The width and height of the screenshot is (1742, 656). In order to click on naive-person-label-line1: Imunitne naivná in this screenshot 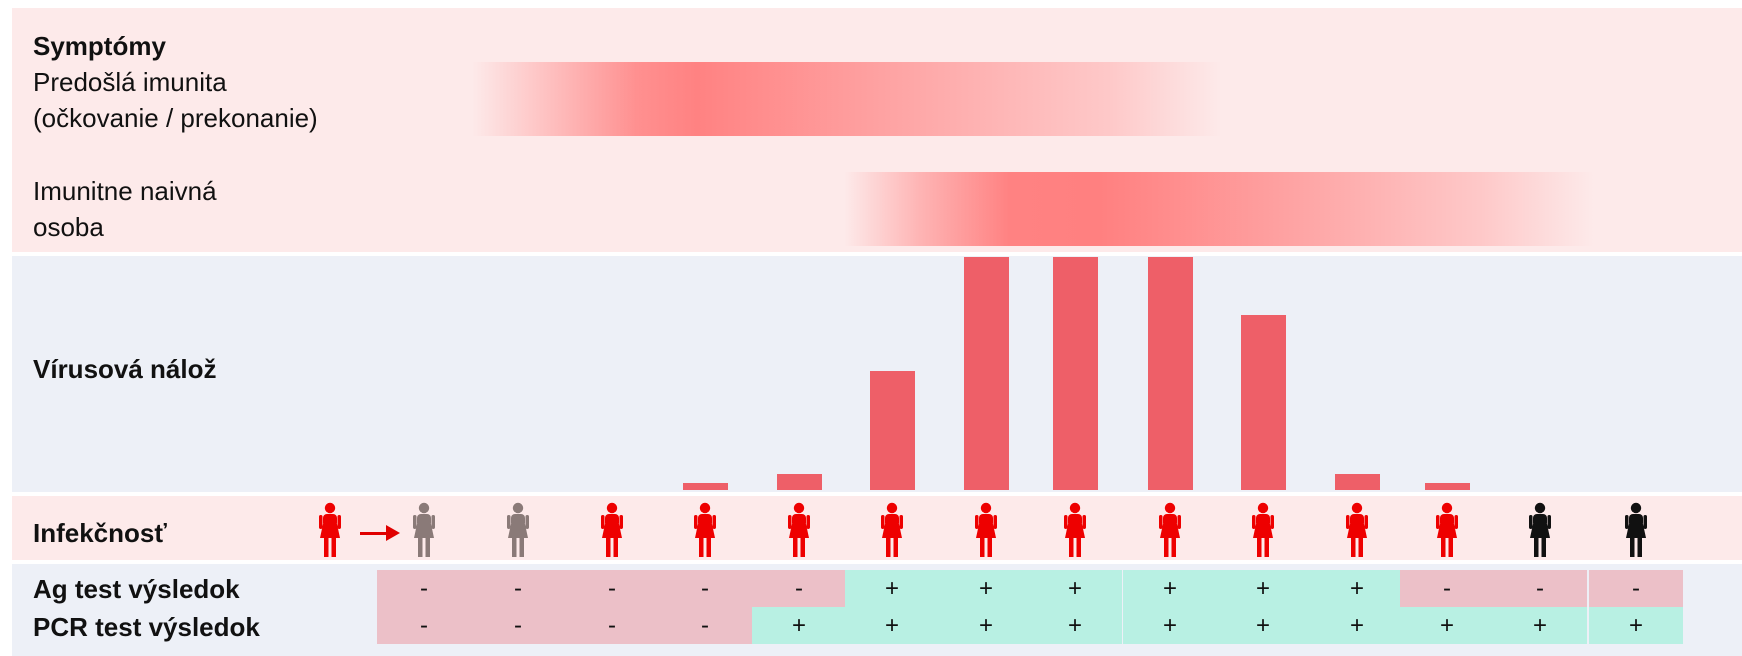, I will do `click(125, 191)`.